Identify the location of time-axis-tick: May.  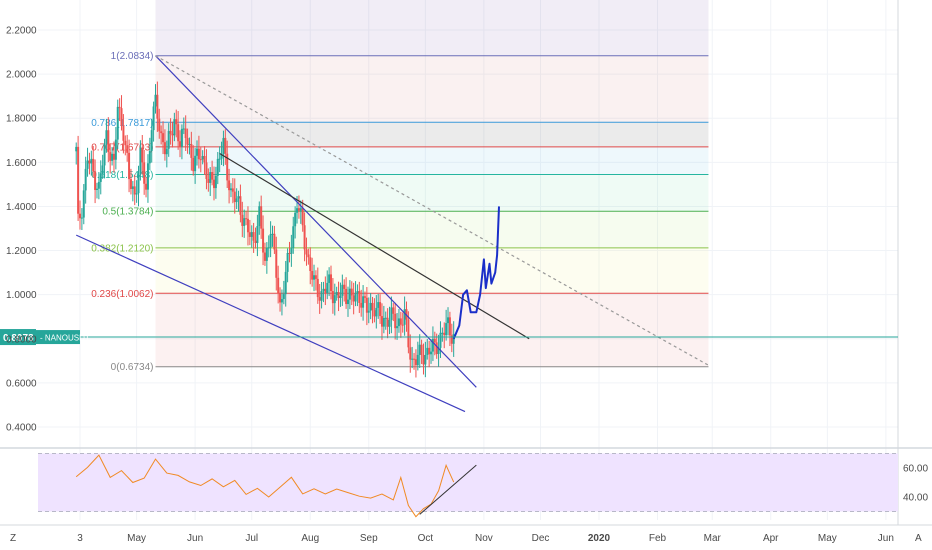
(136, 538).